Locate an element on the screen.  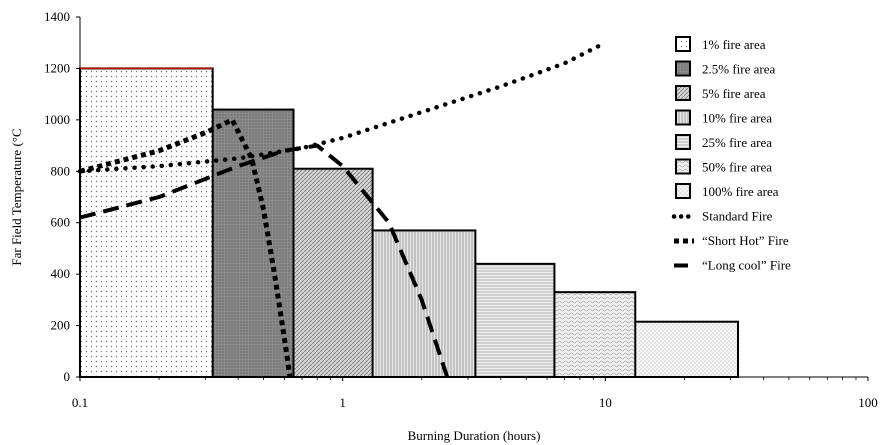
y-tick-label-3: 600 is located at coordinates (61, 222).